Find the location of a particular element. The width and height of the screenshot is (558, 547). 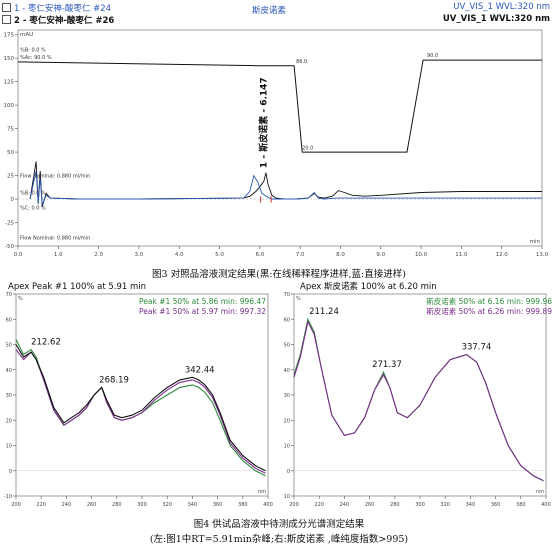

trace-blue-direct-injection is located at coordinates (285, 187).